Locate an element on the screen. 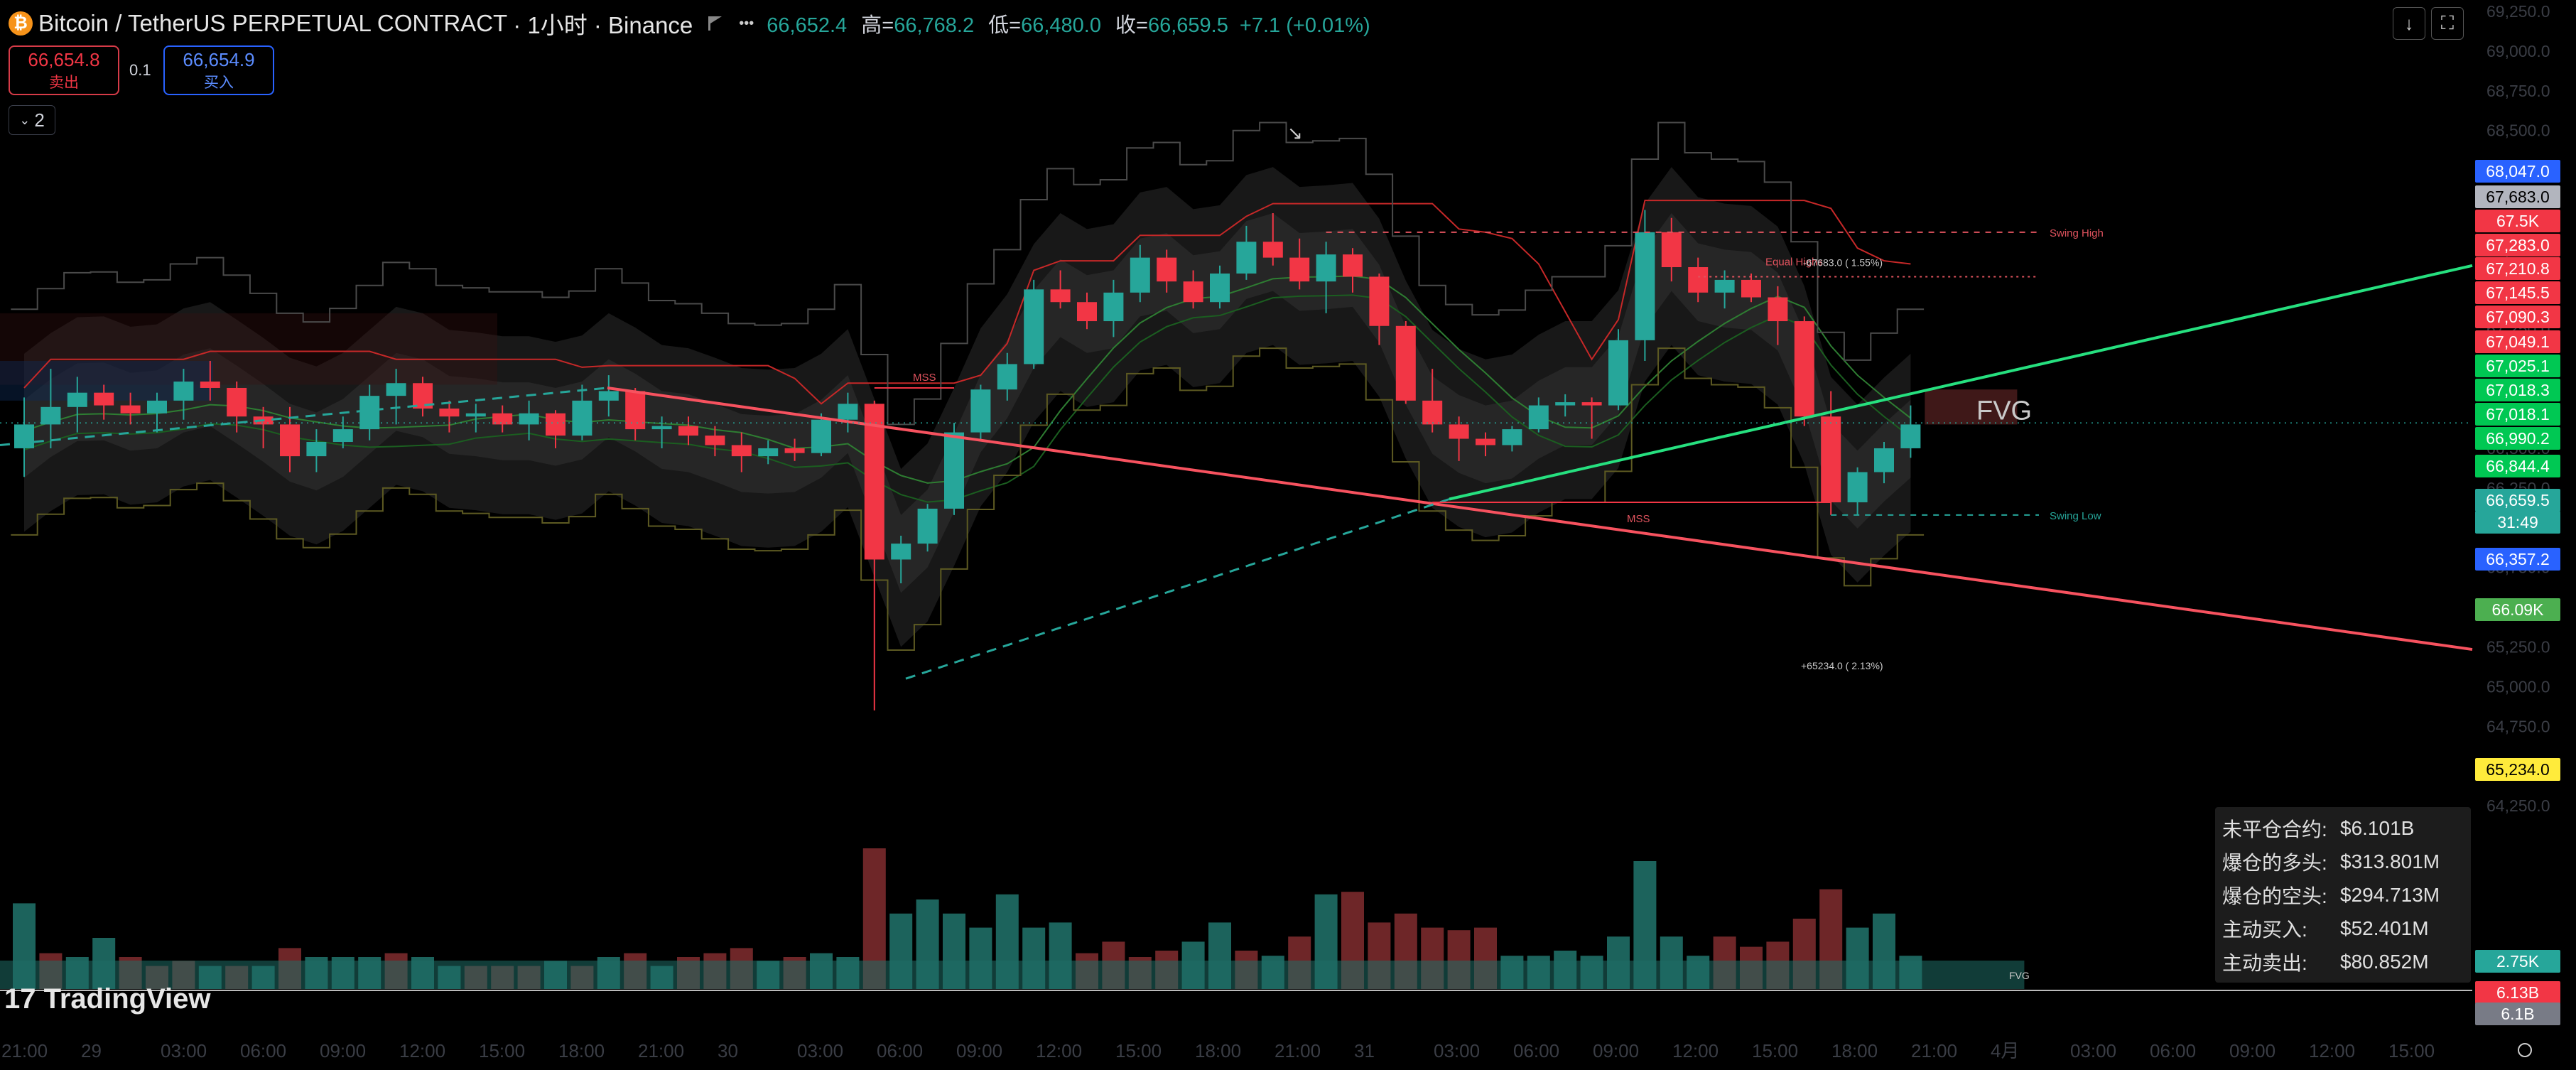  indicator-collapse-toggle: ⌄ 2 is located at coordinates (32, 120).